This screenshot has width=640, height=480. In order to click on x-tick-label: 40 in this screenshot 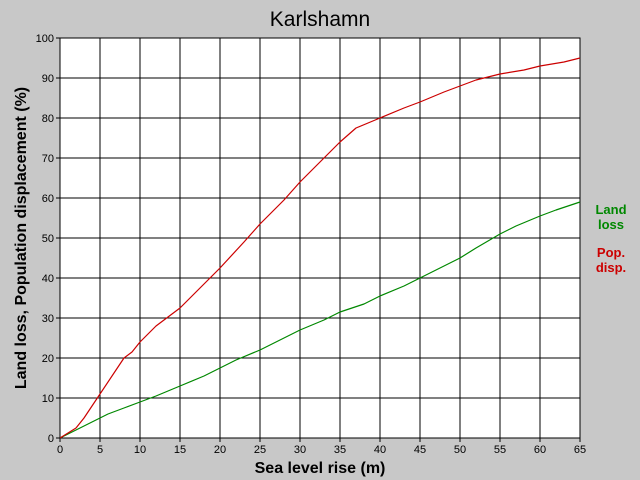, I will do `click(380, 450)`.